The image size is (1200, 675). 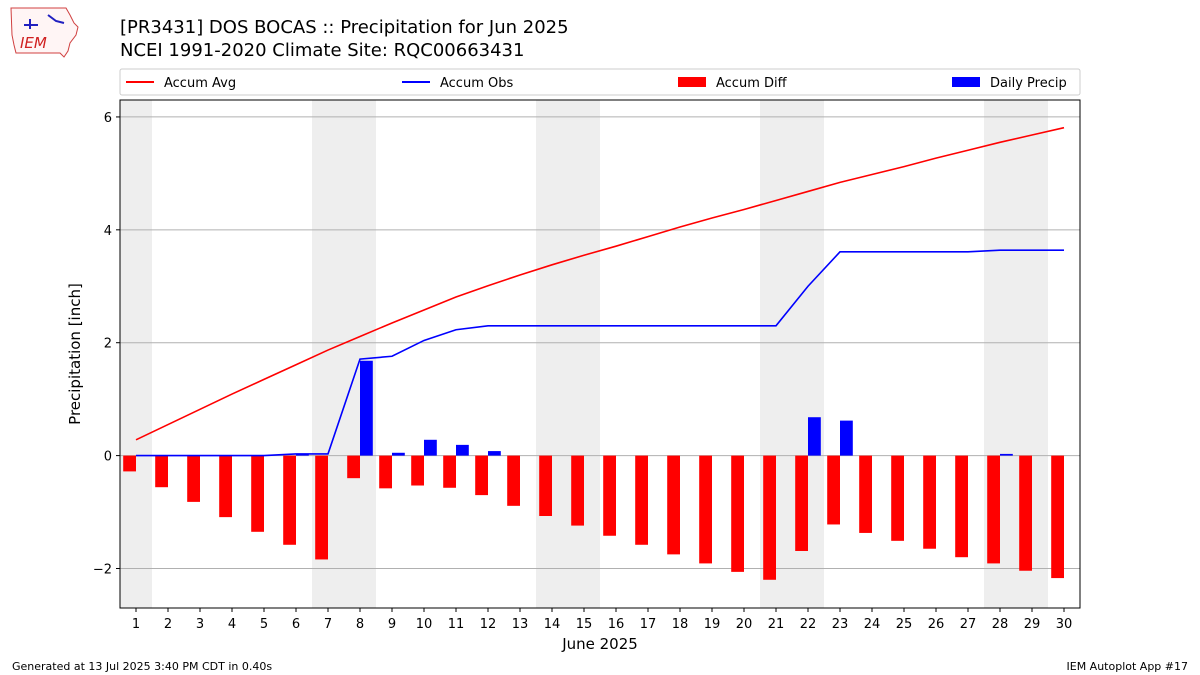 What do you see at coordinates (1000, 624) in the screenshot?
I see `x-tick-label: 28` at bounding box center [1000, 624].